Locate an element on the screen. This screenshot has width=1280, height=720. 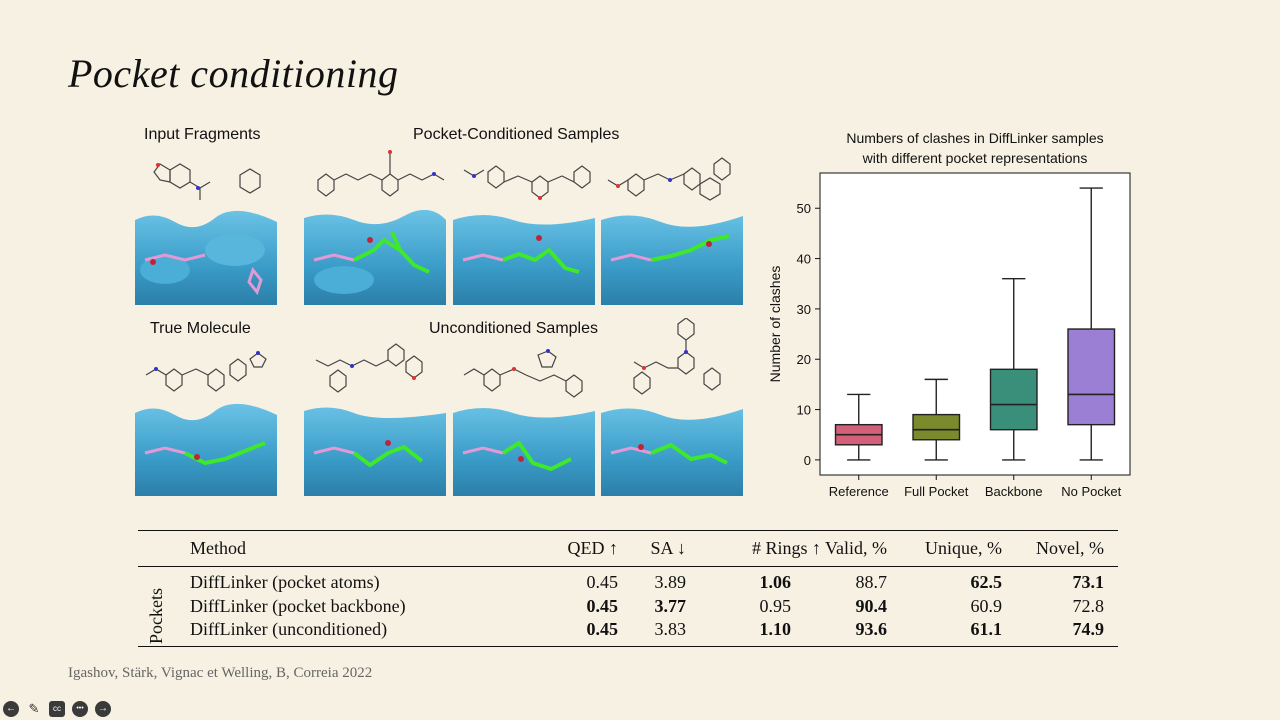
table-cell-unique: 61.1 is located at coordinates (986, 629).